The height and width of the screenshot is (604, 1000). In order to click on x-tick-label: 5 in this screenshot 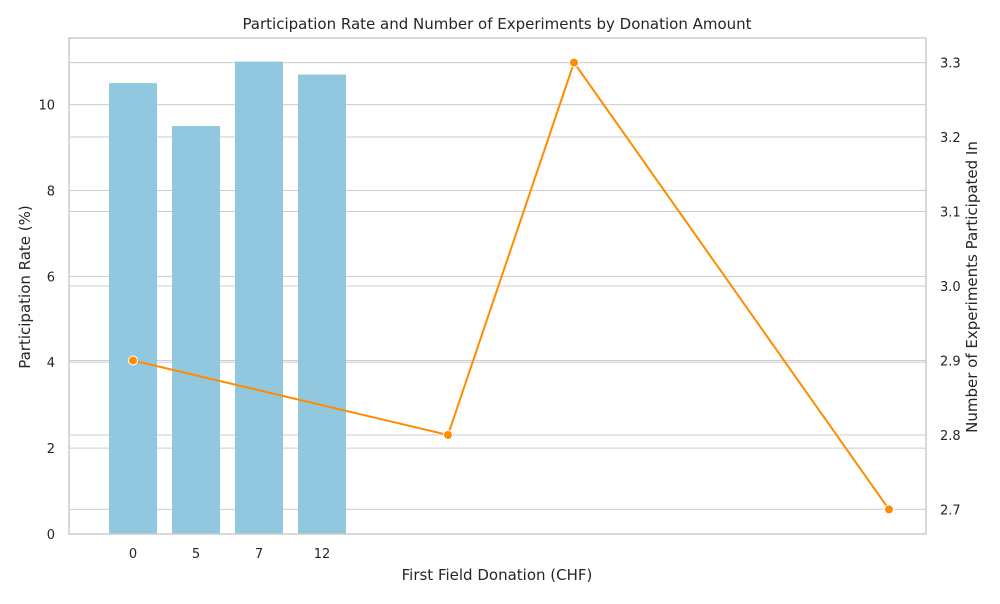, I will do `click(196, 554)`.